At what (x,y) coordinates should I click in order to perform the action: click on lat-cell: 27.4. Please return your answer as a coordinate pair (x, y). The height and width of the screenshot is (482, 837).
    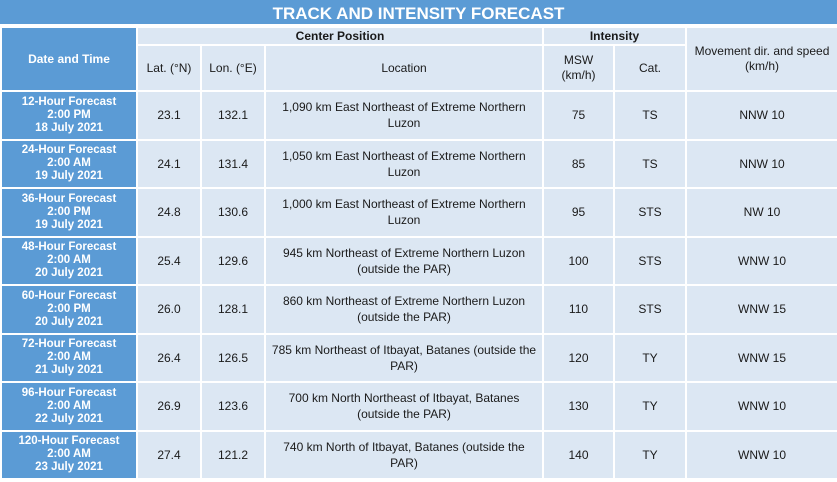
    Looking at the image, I should click on (169, 454).